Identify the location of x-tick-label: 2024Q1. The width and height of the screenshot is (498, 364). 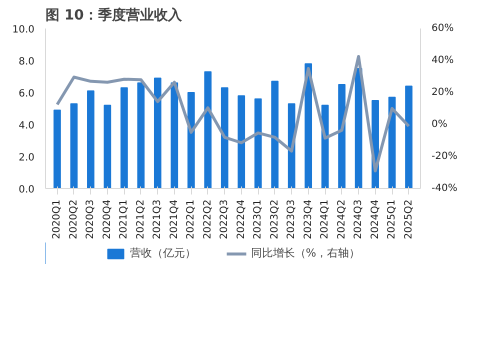
(325, 219).